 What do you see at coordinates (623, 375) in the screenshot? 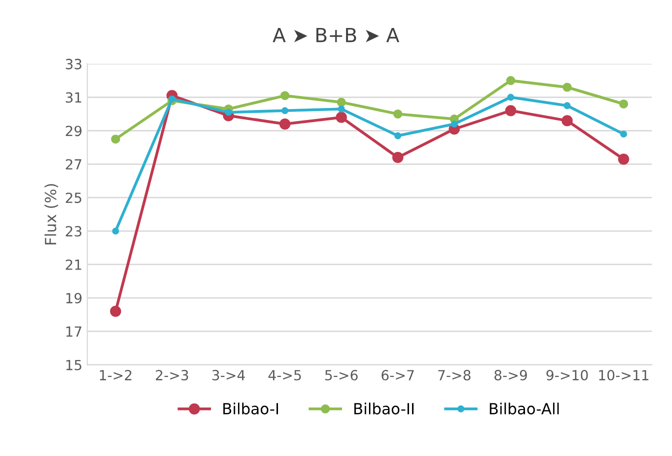
I see `x-tick-label: 10->11` at bounding box center [623, 375].